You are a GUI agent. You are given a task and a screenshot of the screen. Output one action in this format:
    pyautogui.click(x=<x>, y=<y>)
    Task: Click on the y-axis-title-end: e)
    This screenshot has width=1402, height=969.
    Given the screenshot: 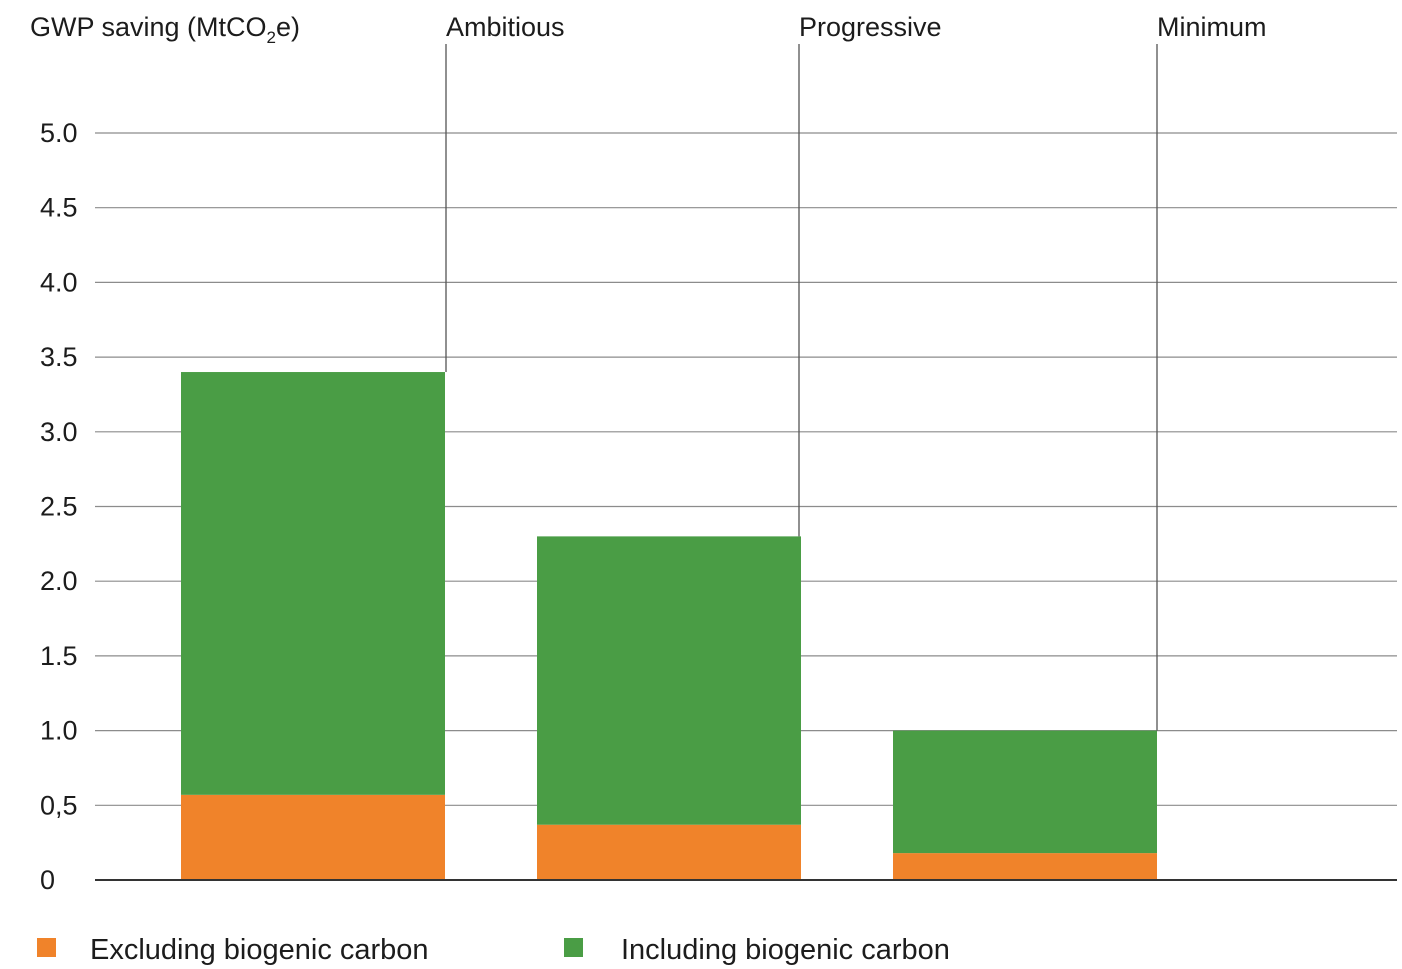 What is the action you would take?
    pyautogui.click(x=288, y=27)
    